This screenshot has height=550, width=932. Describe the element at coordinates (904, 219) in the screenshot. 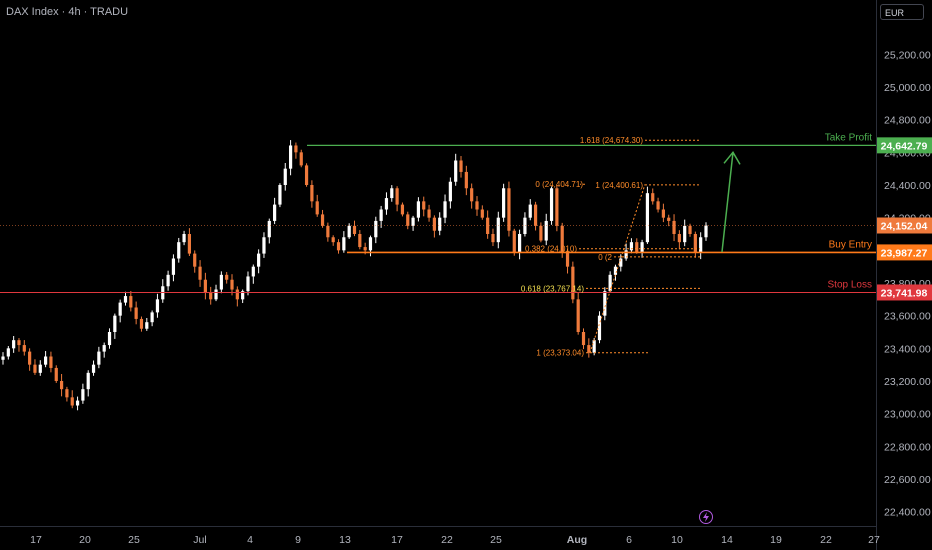

I see `price-tags: 24,642.79 23,987.27 23,741.98 24,152.04` at that location.